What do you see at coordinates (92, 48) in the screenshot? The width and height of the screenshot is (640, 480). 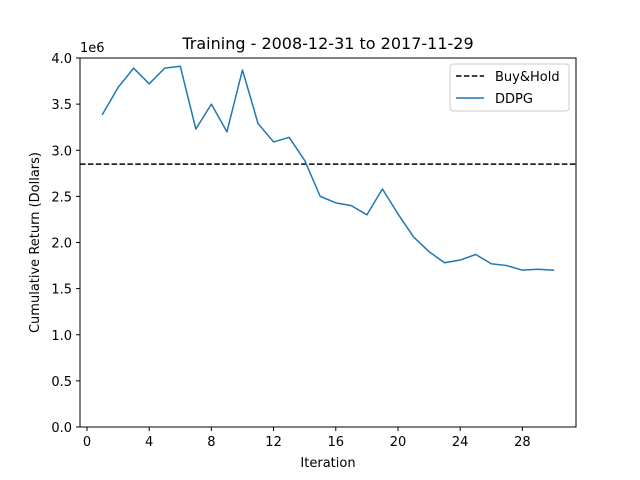 I see `y-offset-label: 1e6` at bounding box center [92, 48].